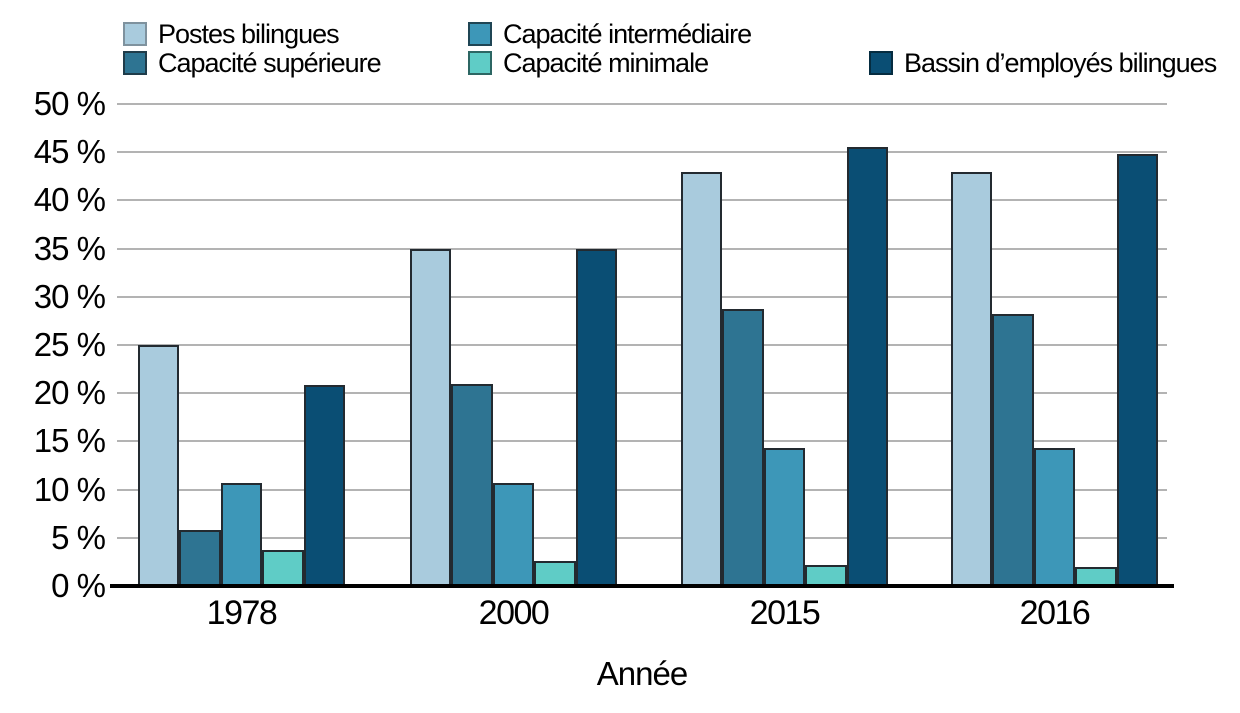 The height and width of the screenshot is (713, 1240). Describe the element at coordinates (78, 585) in the screenshot. I see `y-tick-label-0: 0 %` at that location.